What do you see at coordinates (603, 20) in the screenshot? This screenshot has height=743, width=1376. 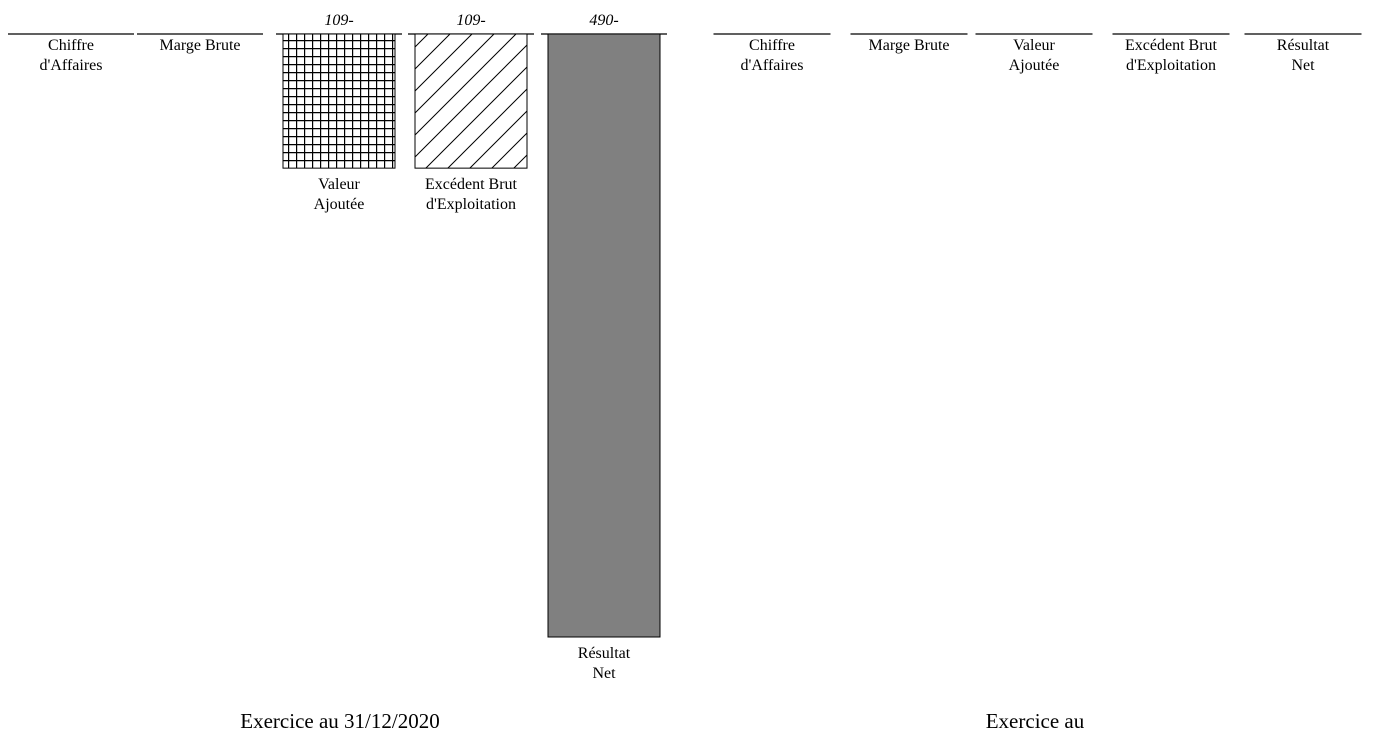 I see `data-label: 490-` at bounding box center [603, 20].